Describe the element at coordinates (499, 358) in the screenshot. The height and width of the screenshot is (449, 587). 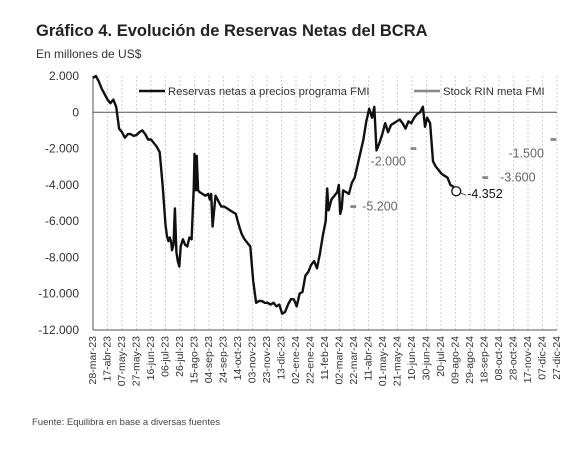
I see `x-tick-label: 08-oct-24` at that location.